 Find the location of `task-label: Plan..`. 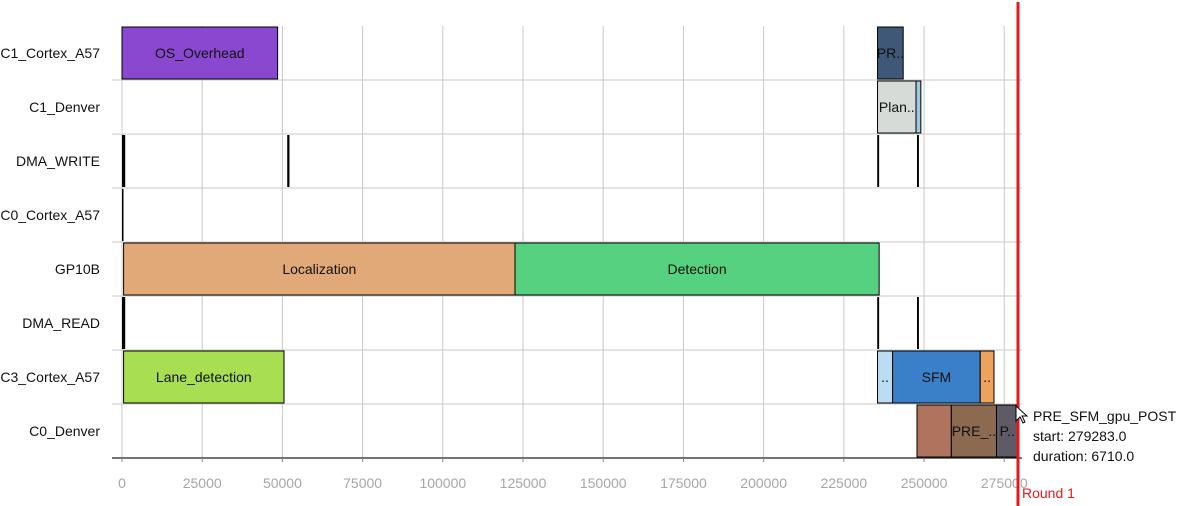

task-label: Plan.. is located at coordinates (897, 107).